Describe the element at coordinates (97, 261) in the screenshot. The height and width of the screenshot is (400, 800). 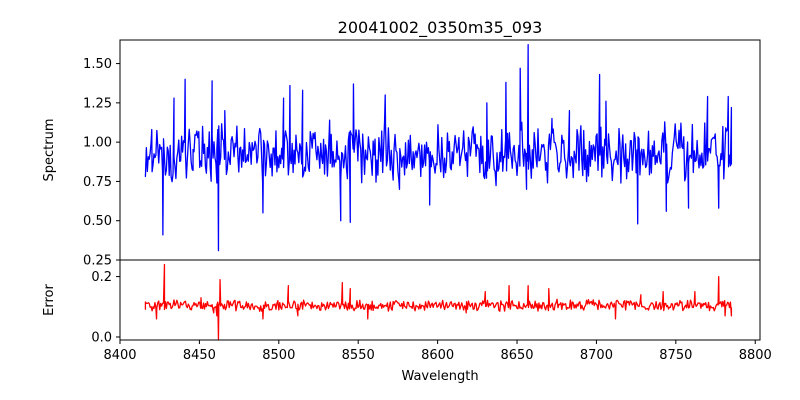
I see `spectrum-ytick-label: 0.25` at that location.